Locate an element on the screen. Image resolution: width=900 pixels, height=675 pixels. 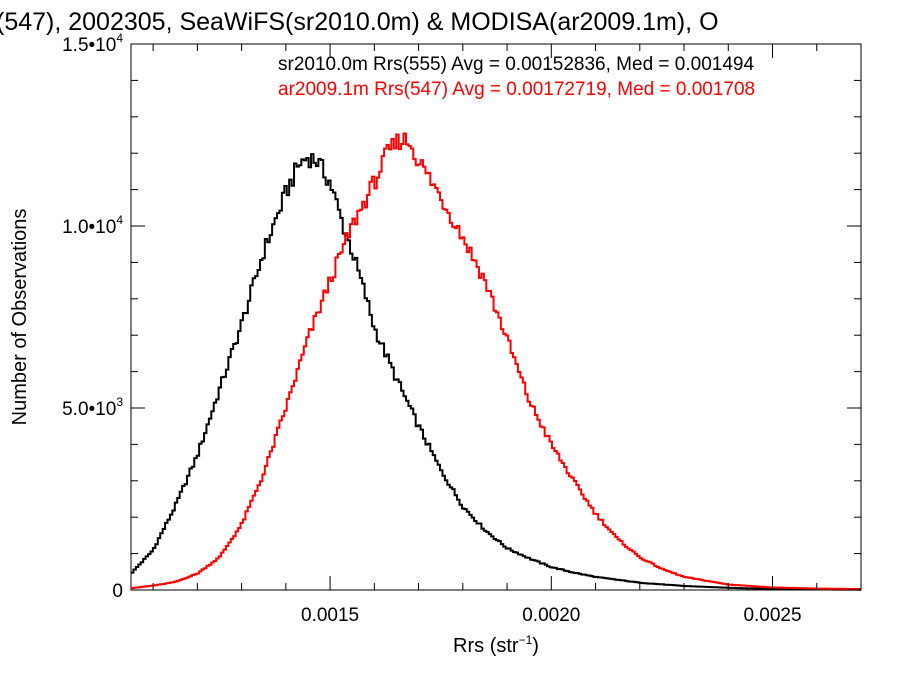
x-tick-label: 0.0015 is located at coordinates (330, 615).